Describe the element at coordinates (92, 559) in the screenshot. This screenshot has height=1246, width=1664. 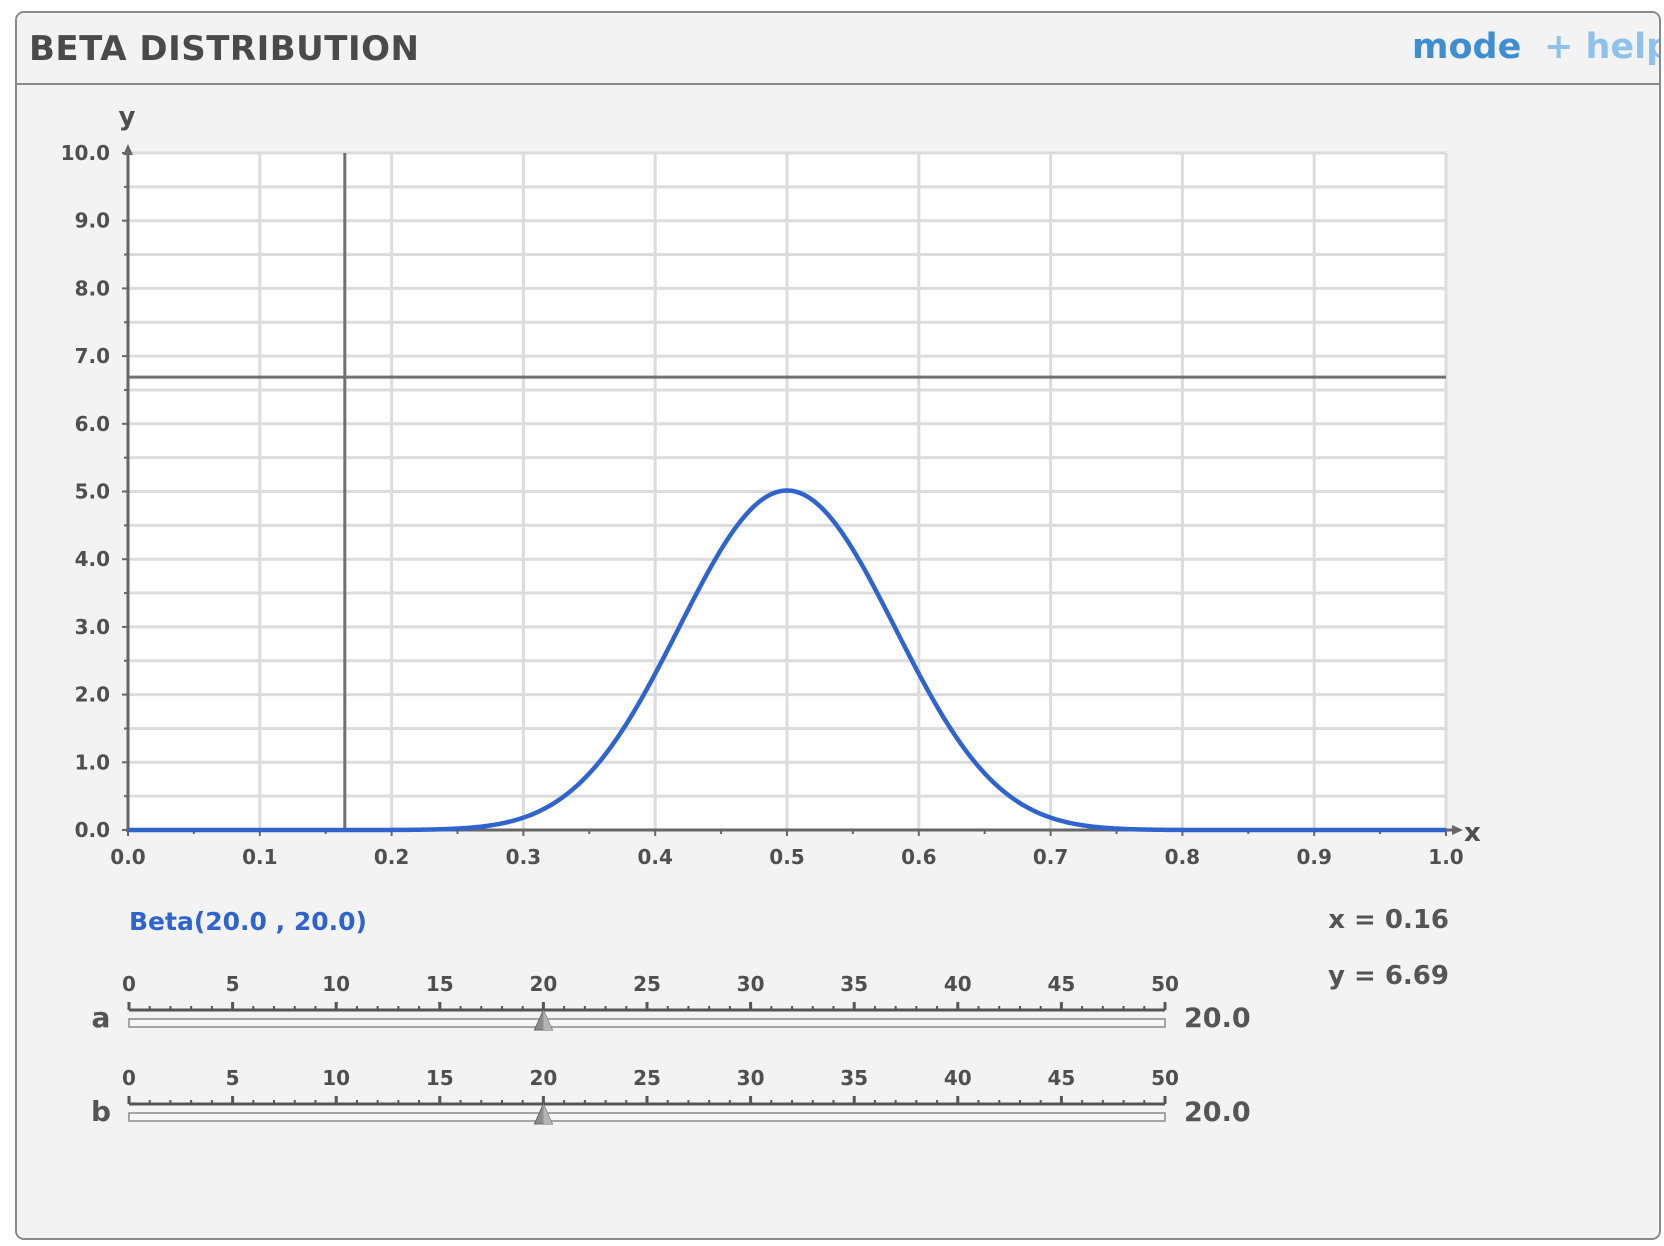
I see `y-tick-label: 4.0` at that location.